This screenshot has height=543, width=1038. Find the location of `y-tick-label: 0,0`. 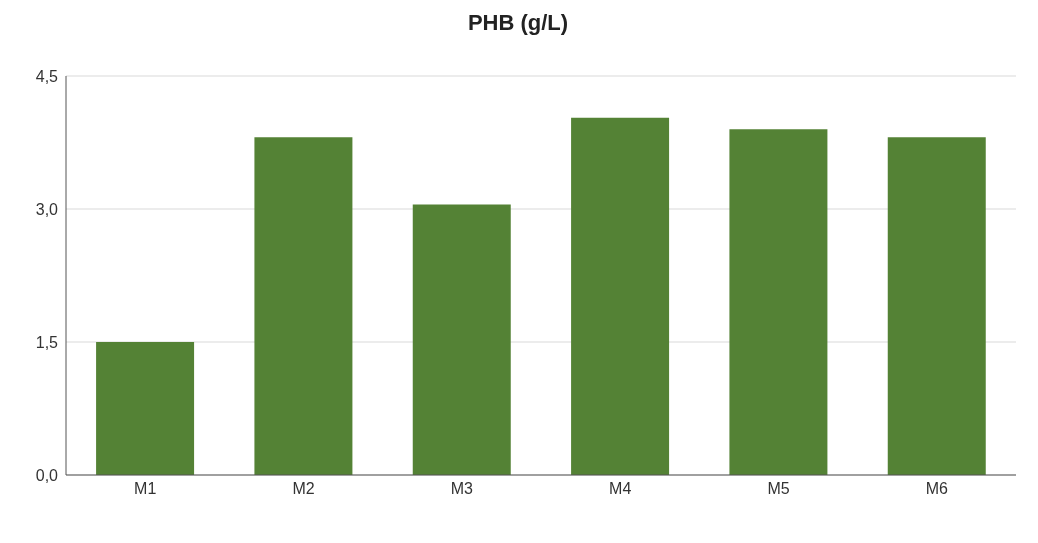

y-tick-label: 0,0 is located at coordinates (47, 475).